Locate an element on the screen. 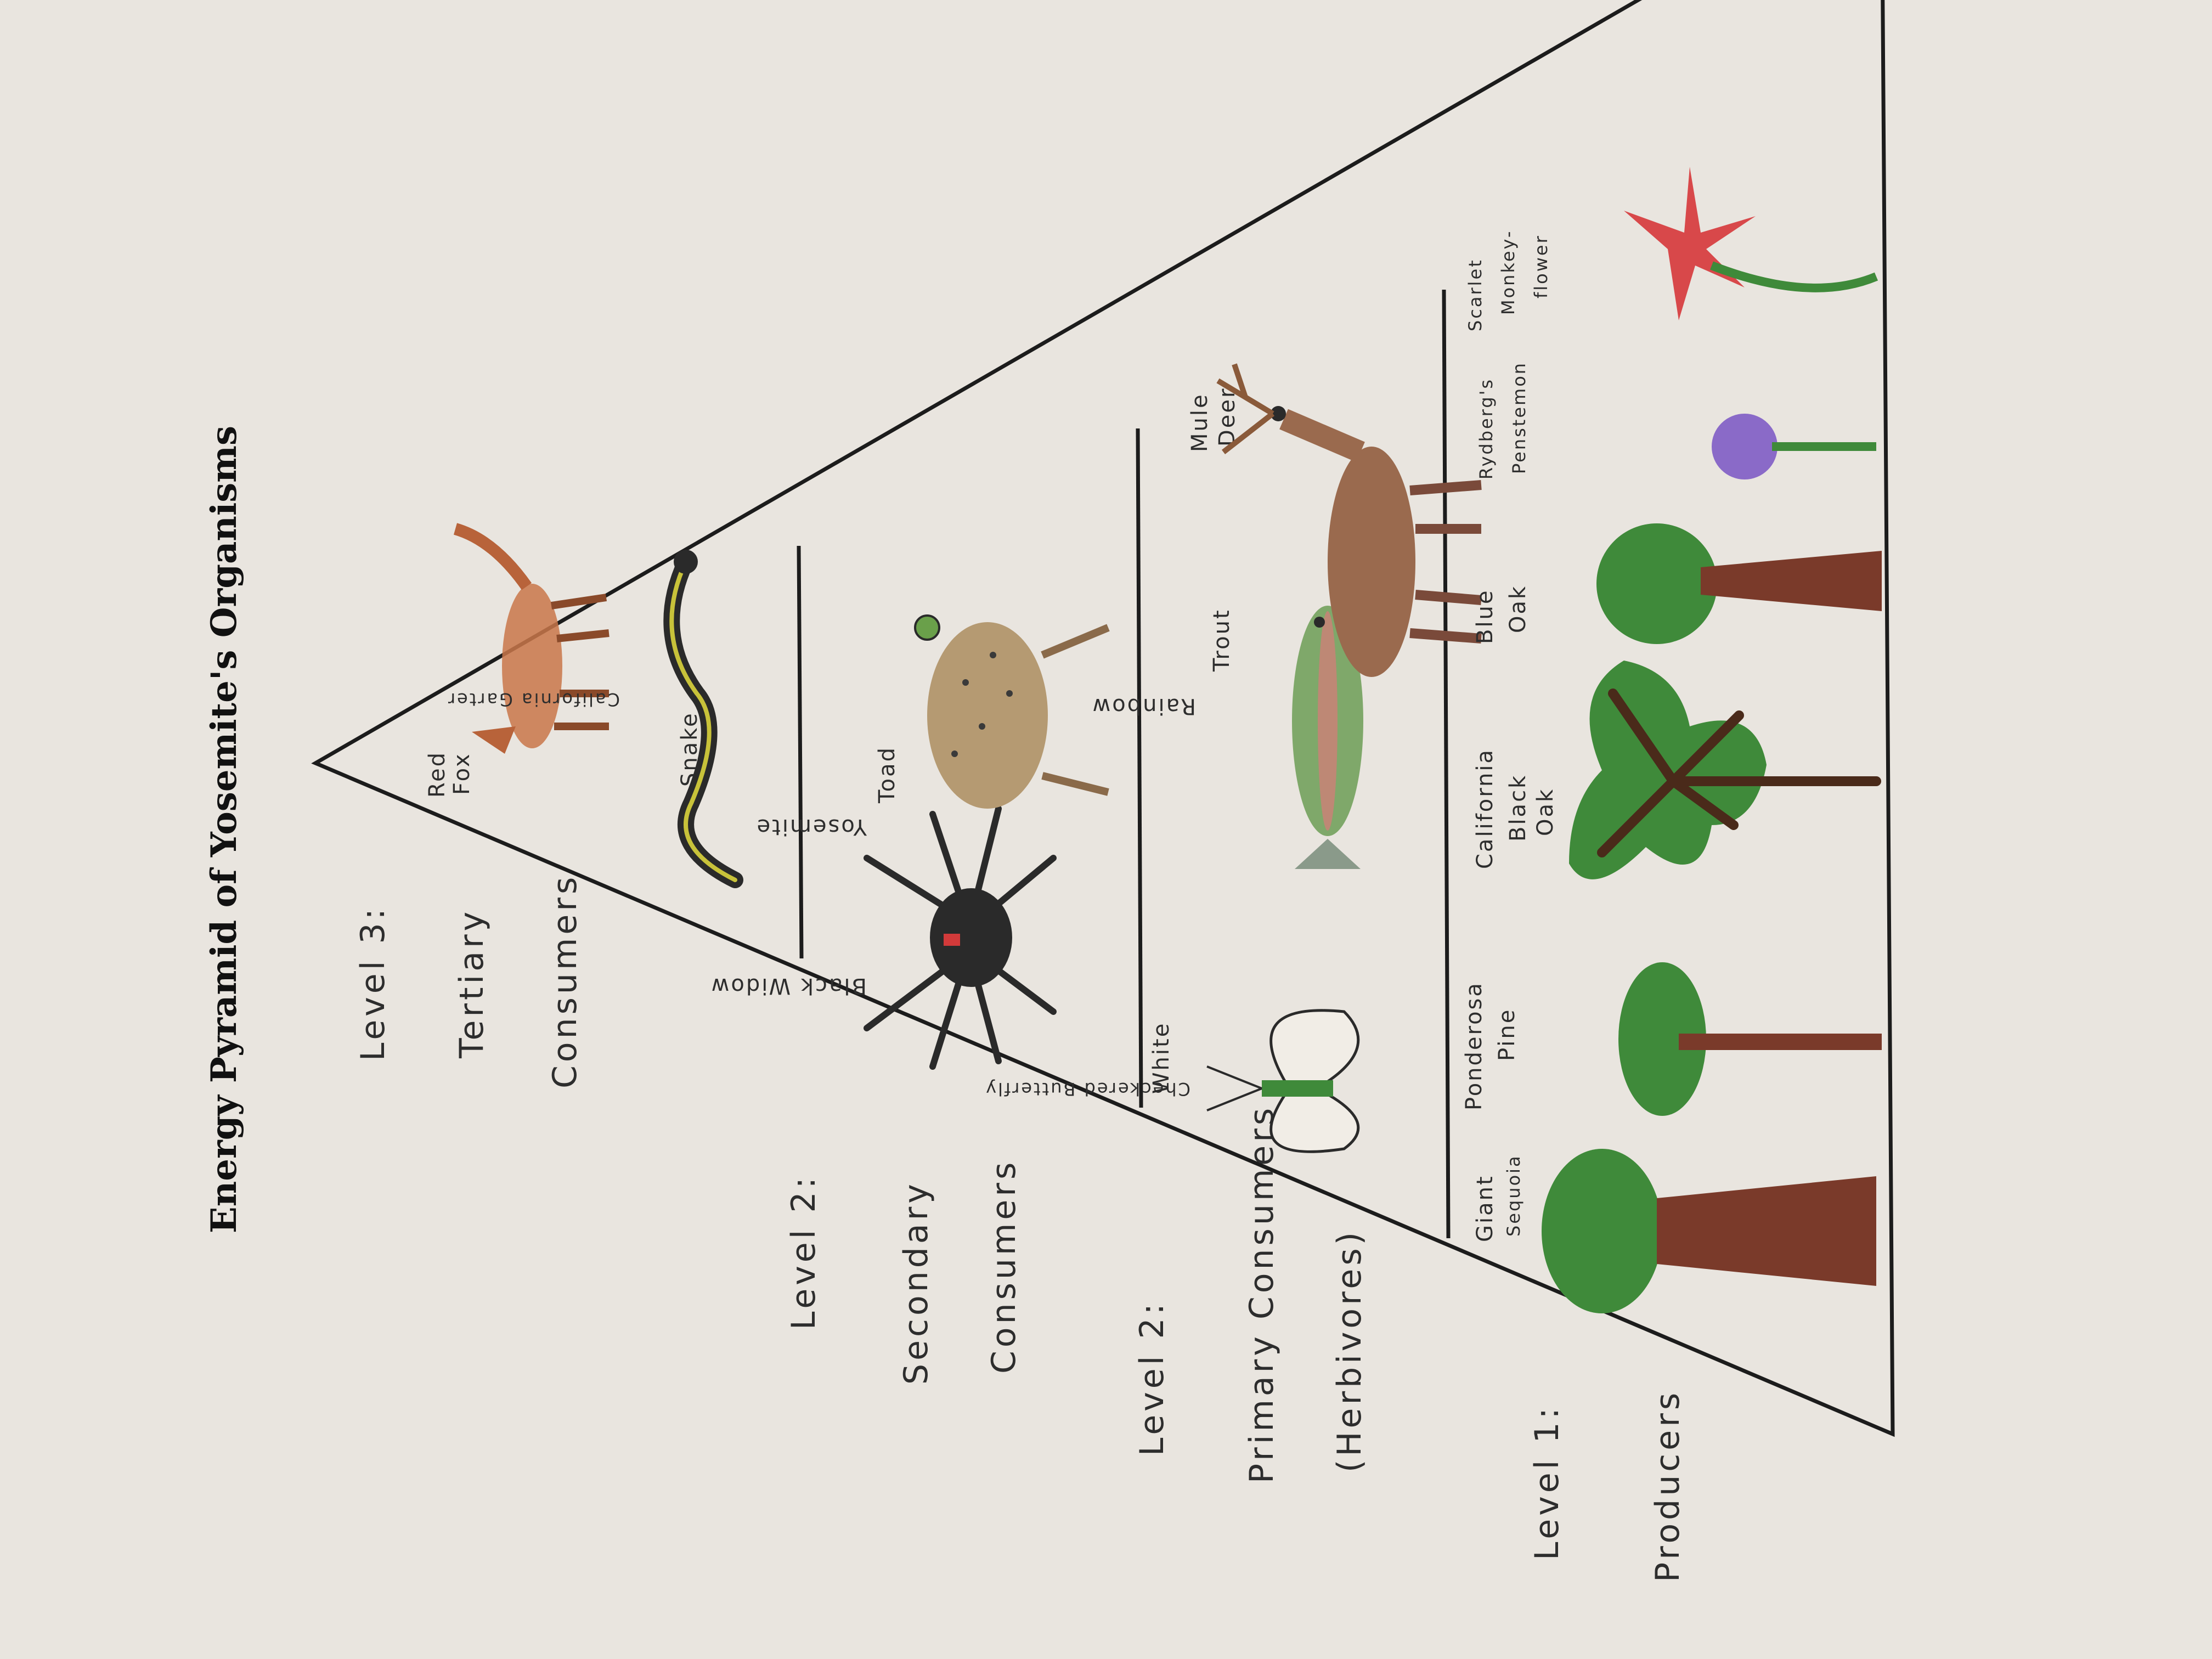  organism-rydbergs-penstemon: Rydberg's Penstemon is located at coordinates (1676, 420).